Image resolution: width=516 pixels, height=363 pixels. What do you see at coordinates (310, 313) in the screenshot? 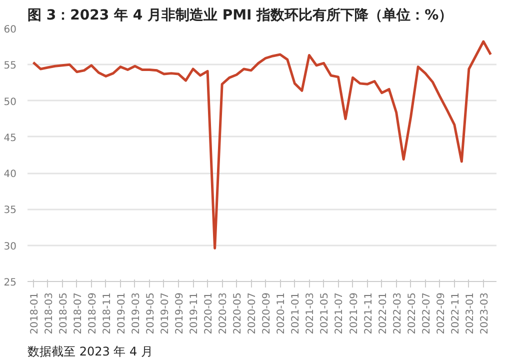
I see `x-tick-label: 2021-03` at bounding box center [310, 313].